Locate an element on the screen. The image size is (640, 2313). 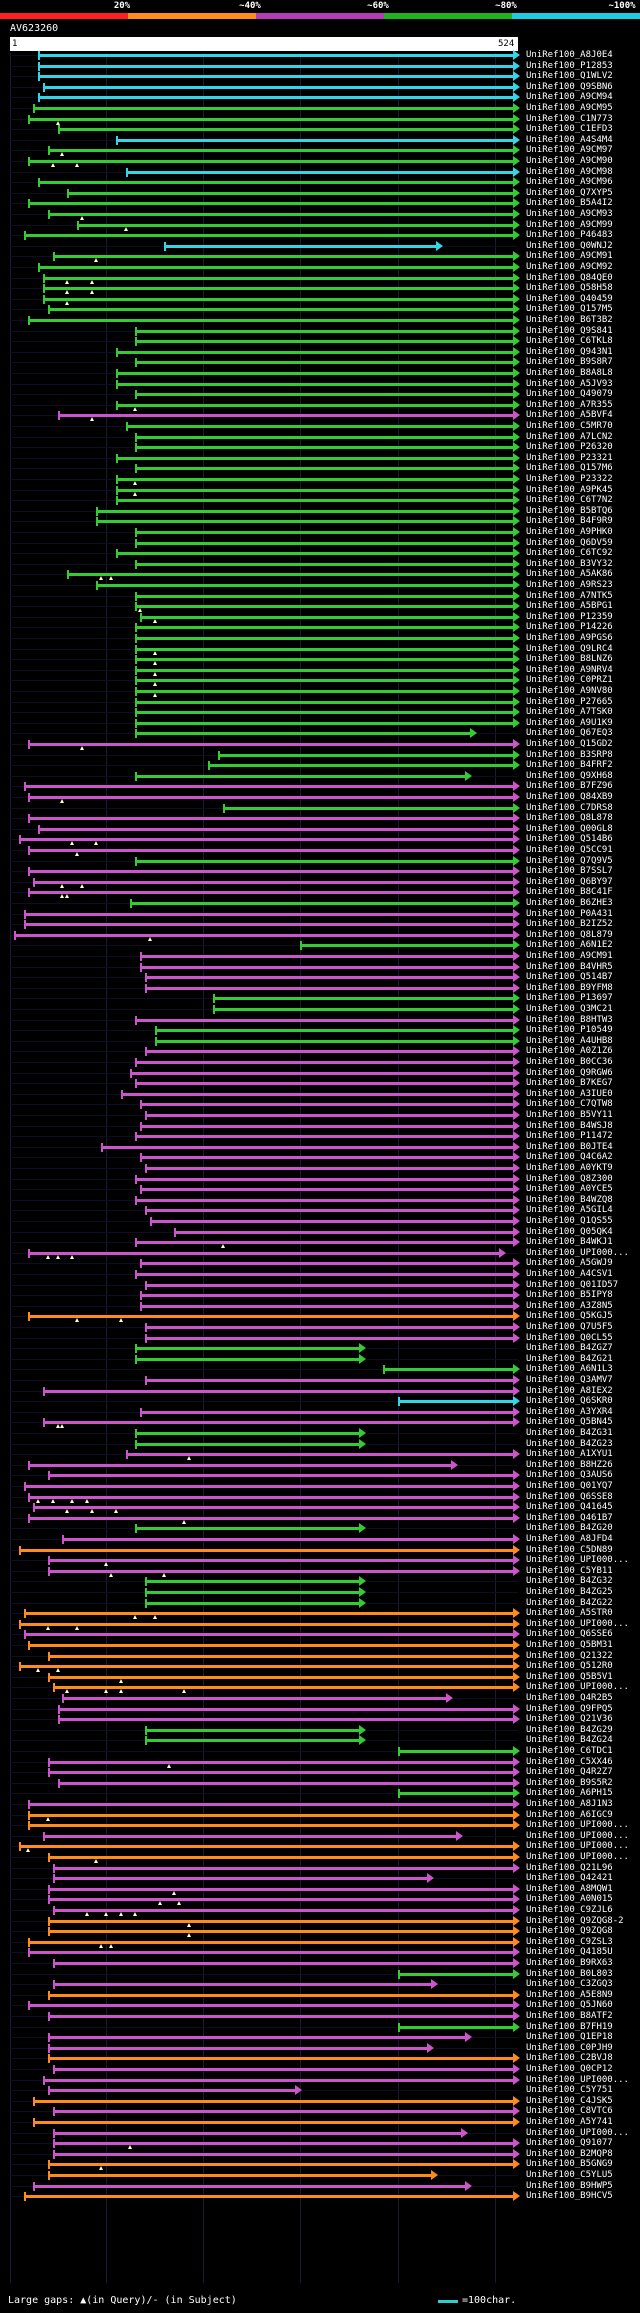
hit-name-link: UniRef100_A9RS23 is located at coordinates (569, 585).